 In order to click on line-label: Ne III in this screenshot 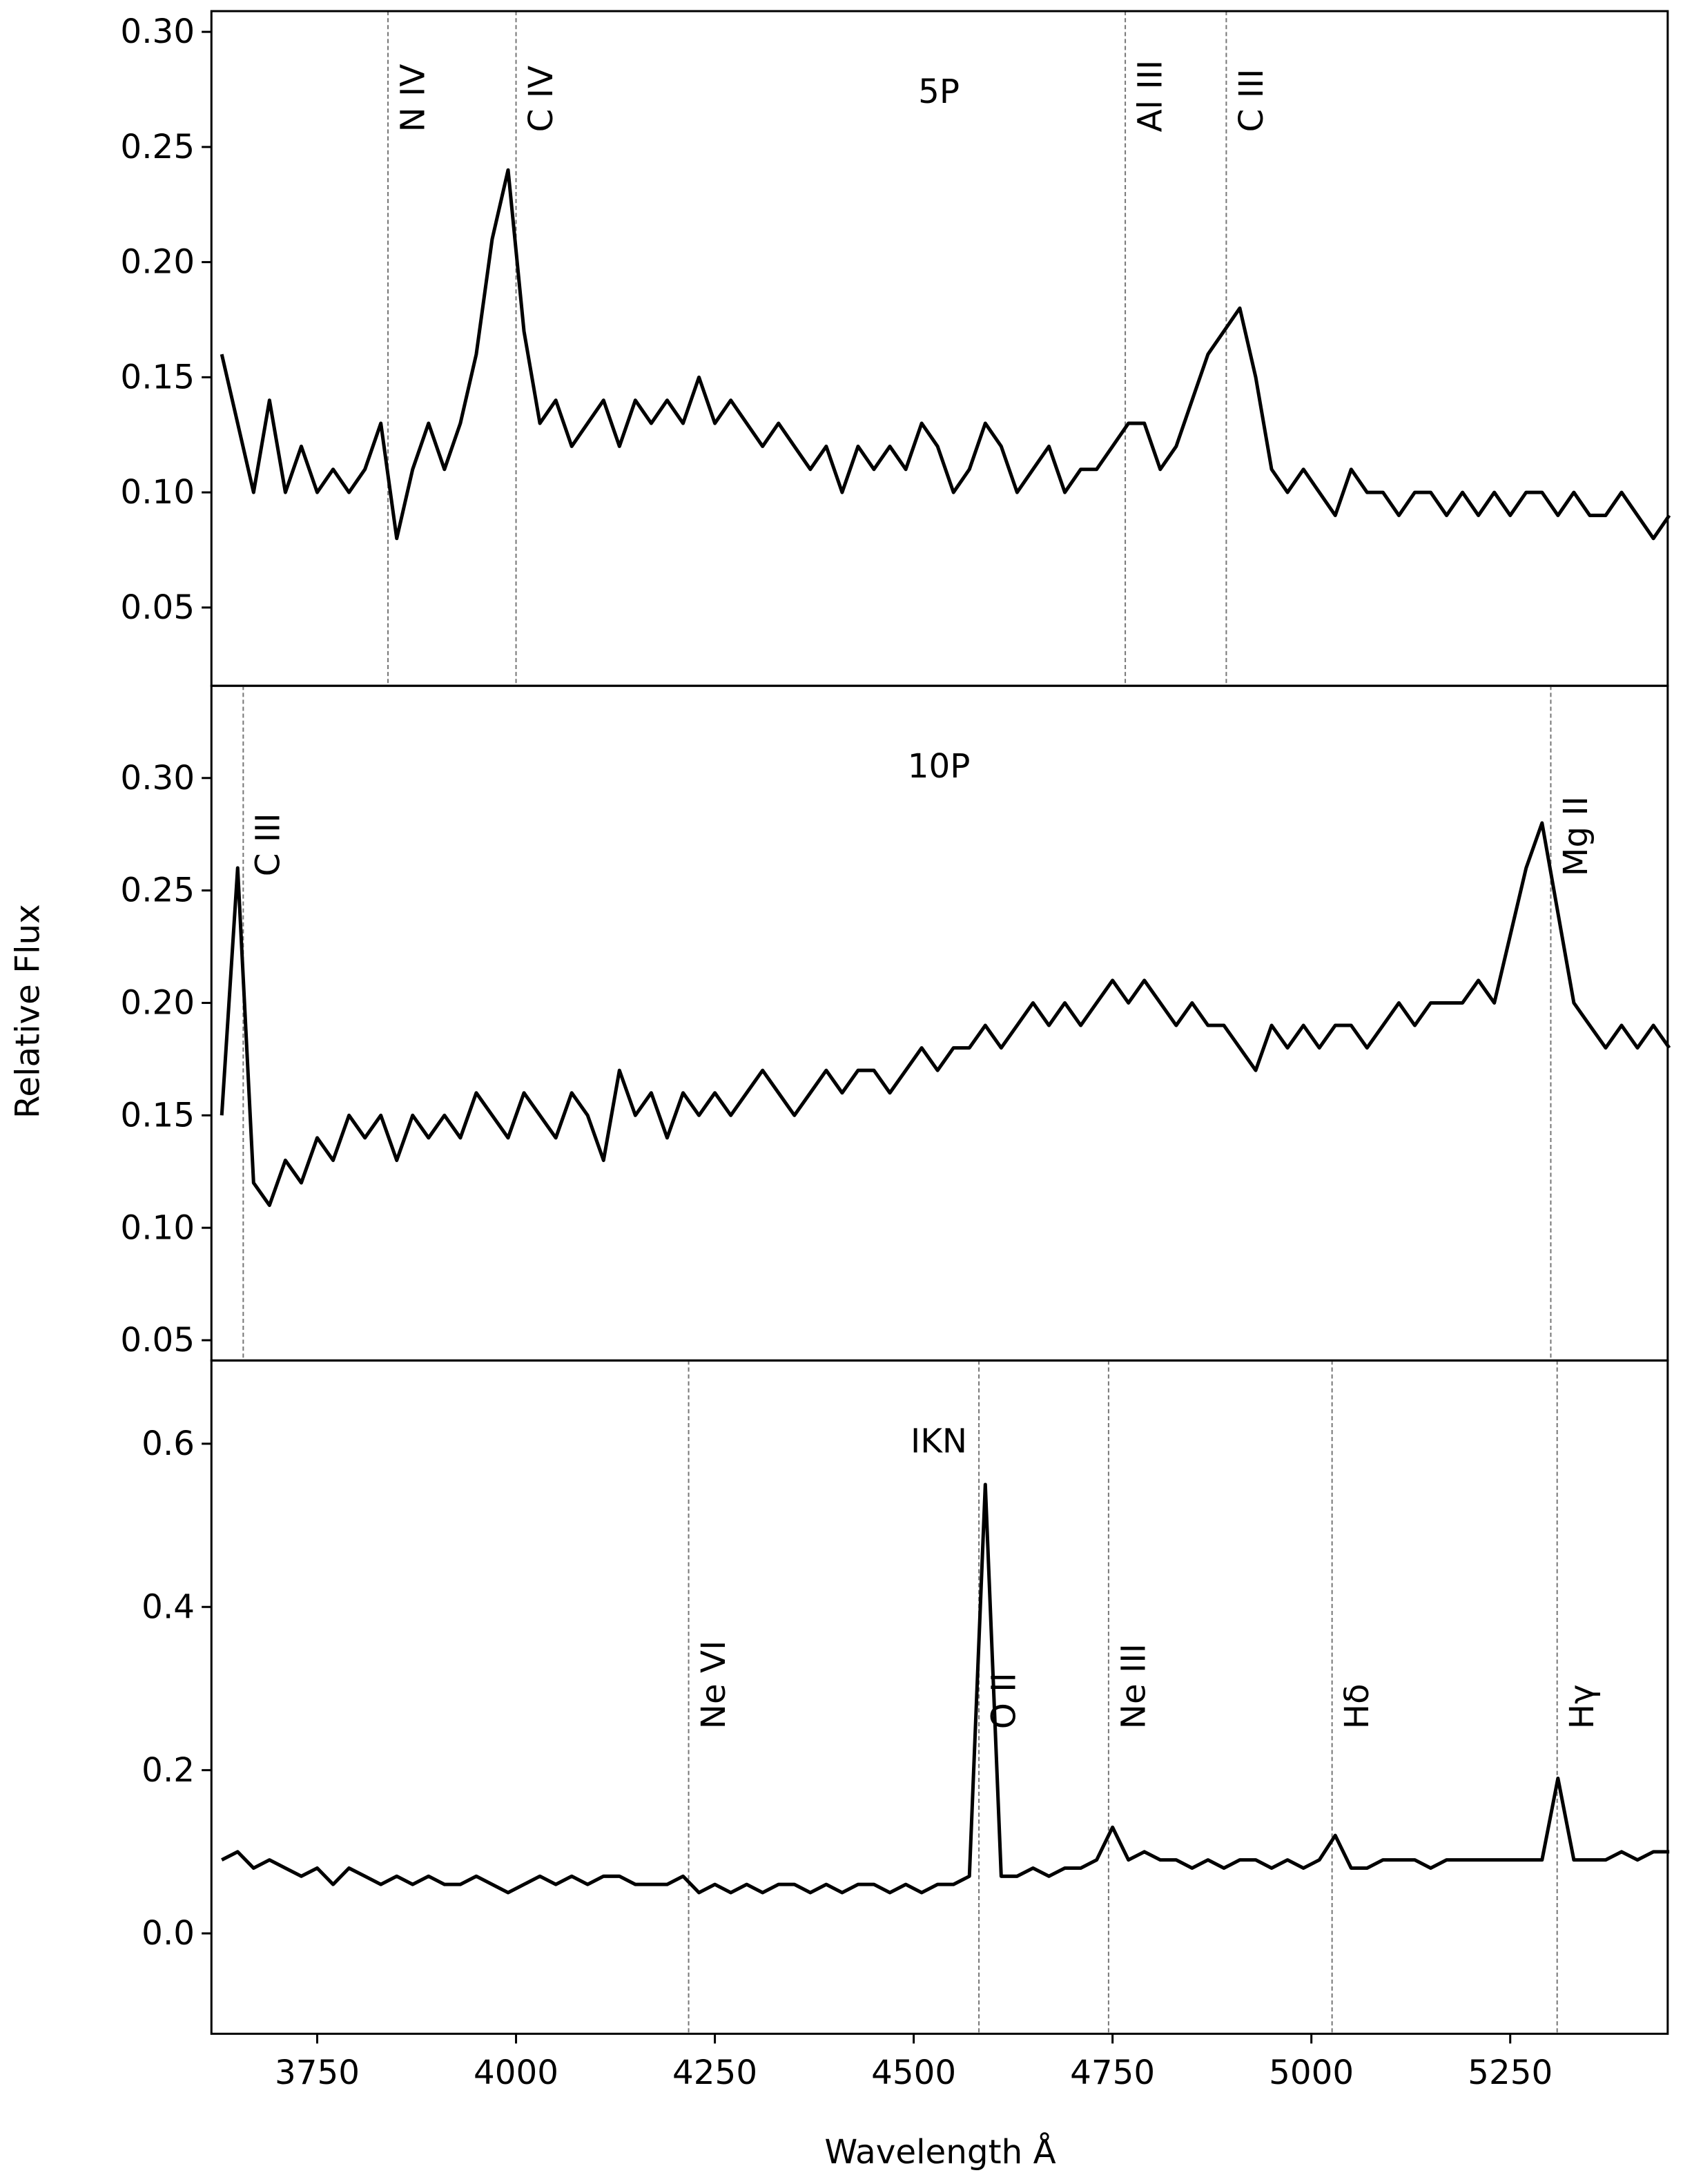, I will do `click(1134, 1686)`.